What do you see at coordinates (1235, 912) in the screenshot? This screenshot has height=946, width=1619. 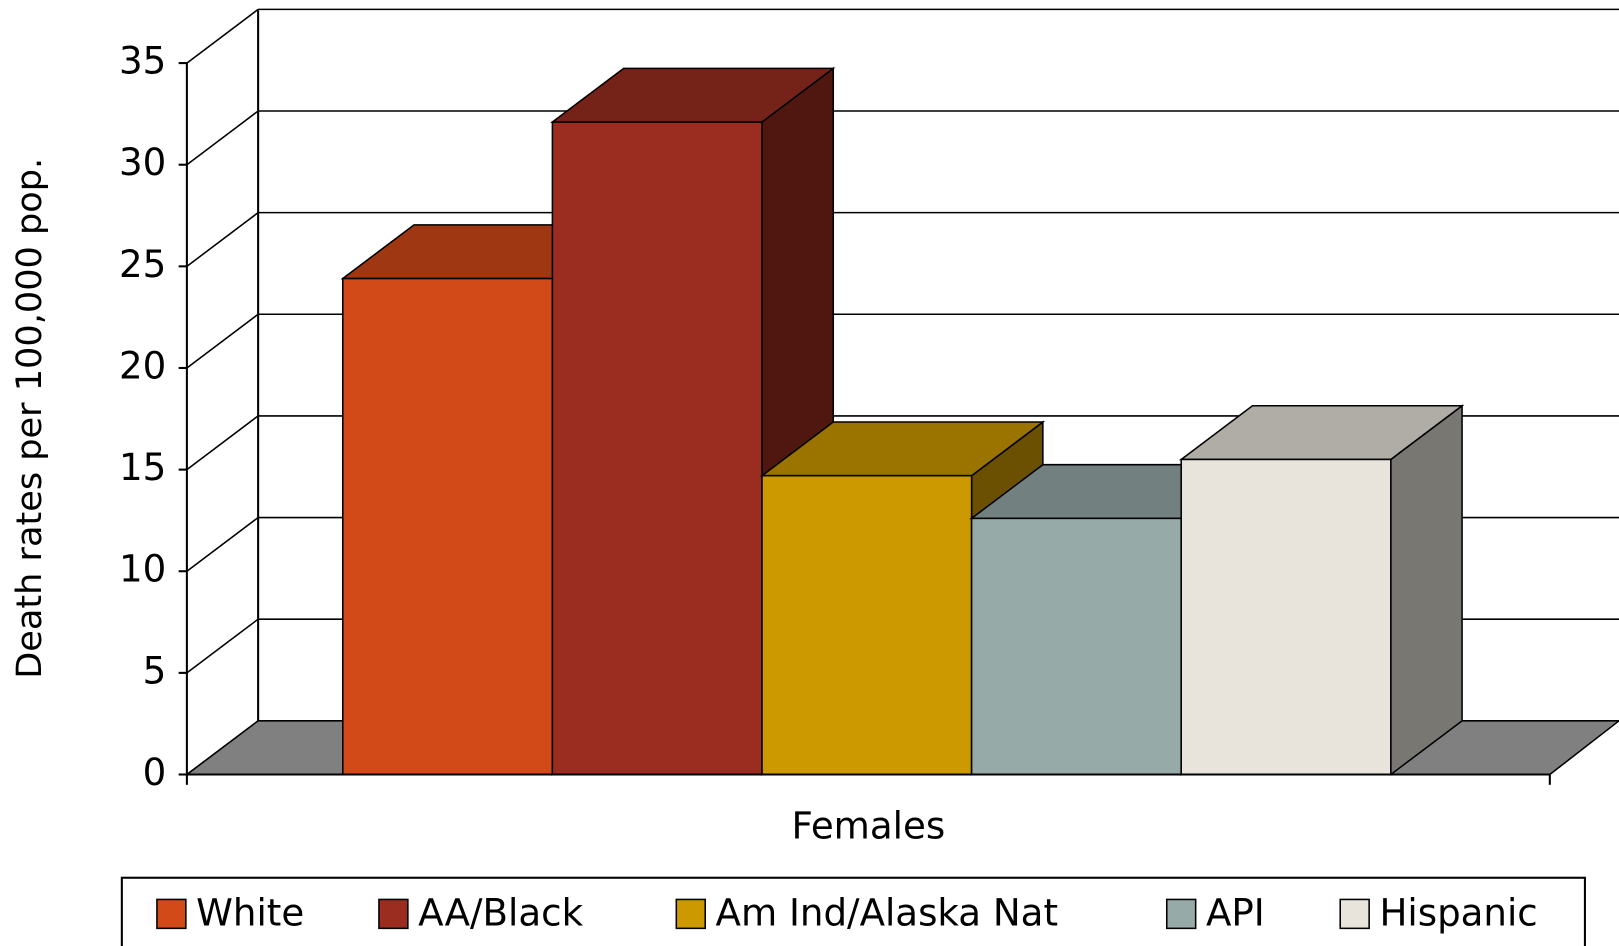 I see `legend-label: API` at bounding box center [1235, 912].